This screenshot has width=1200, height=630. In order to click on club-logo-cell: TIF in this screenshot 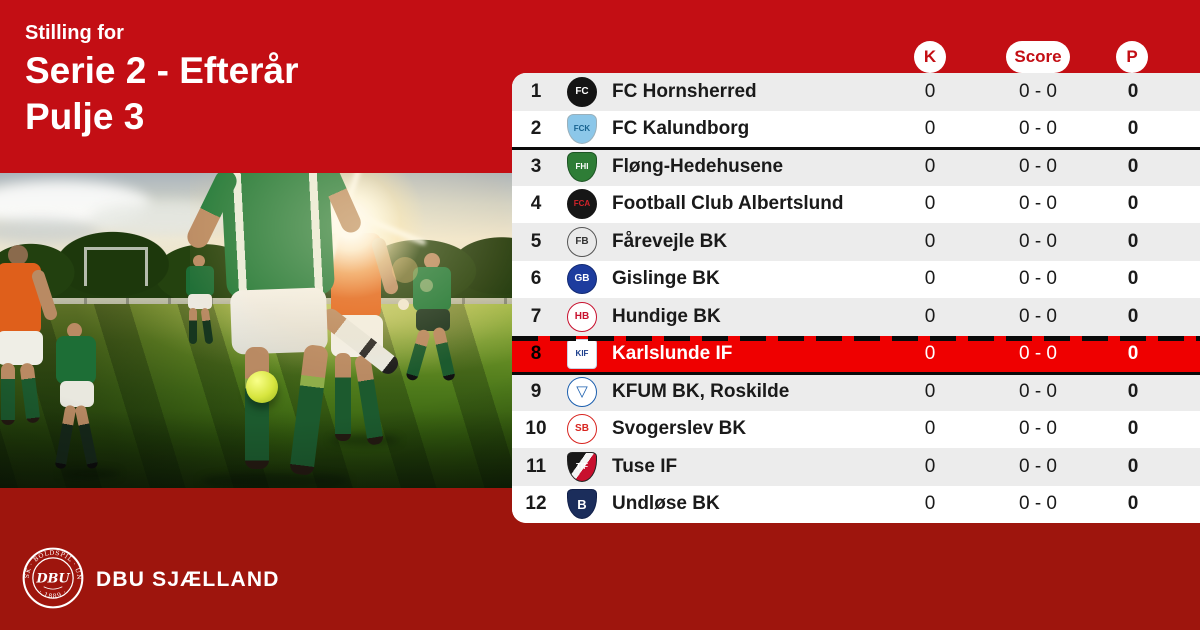, I will do `click(582, 466)`.